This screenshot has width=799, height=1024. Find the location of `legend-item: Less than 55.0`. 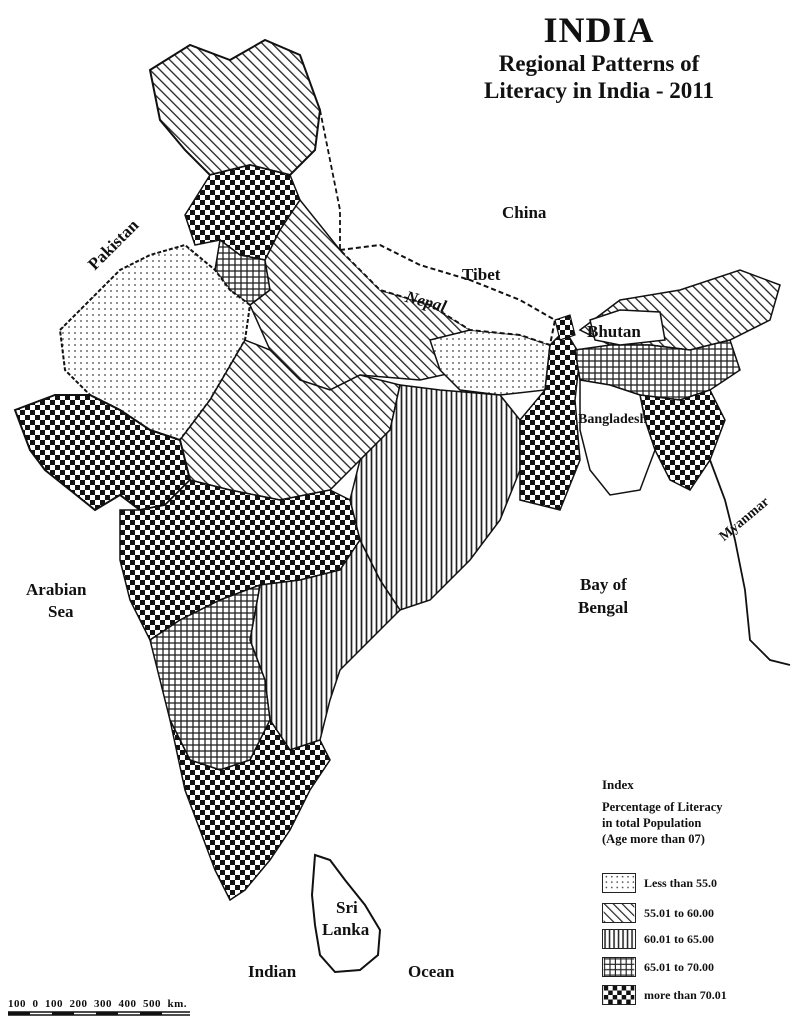

legend-item: Less than 55.0 is located at coordinates (659, 883).